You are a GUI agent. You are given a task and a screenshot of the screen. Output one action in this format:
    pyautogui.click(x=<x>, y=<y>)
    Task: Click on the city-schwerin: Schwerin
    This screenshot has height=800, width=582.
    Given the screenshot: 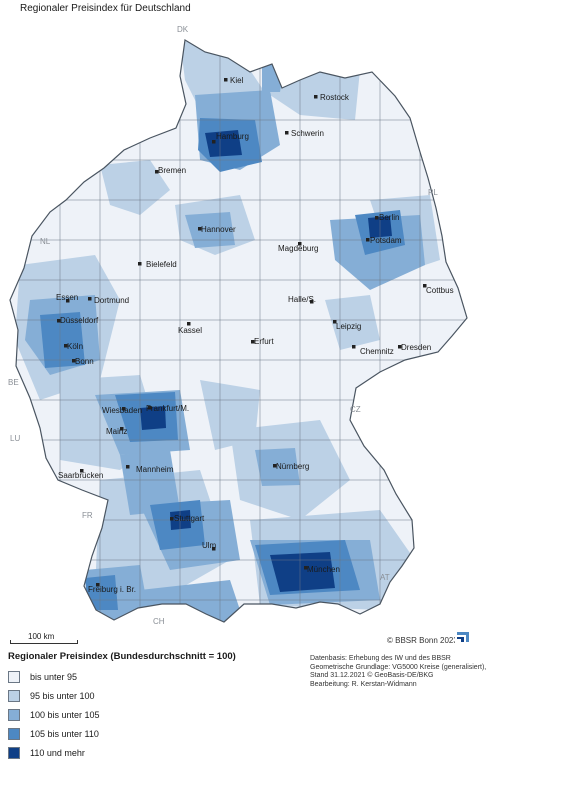 What is the action you would take?
    pyautogui.click(x=304, y=133)
    